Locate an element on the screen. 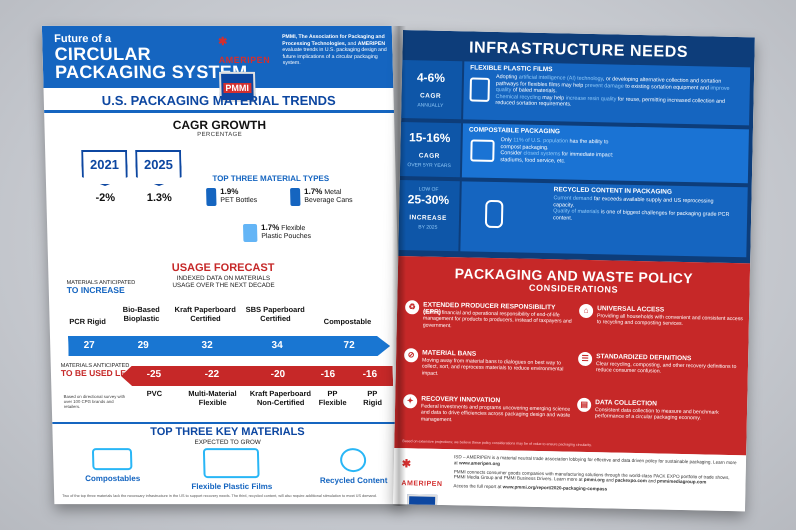 The height and width of the screenshot is (530, 796). star-icon: ✱ is located at coordinates (223, 41).